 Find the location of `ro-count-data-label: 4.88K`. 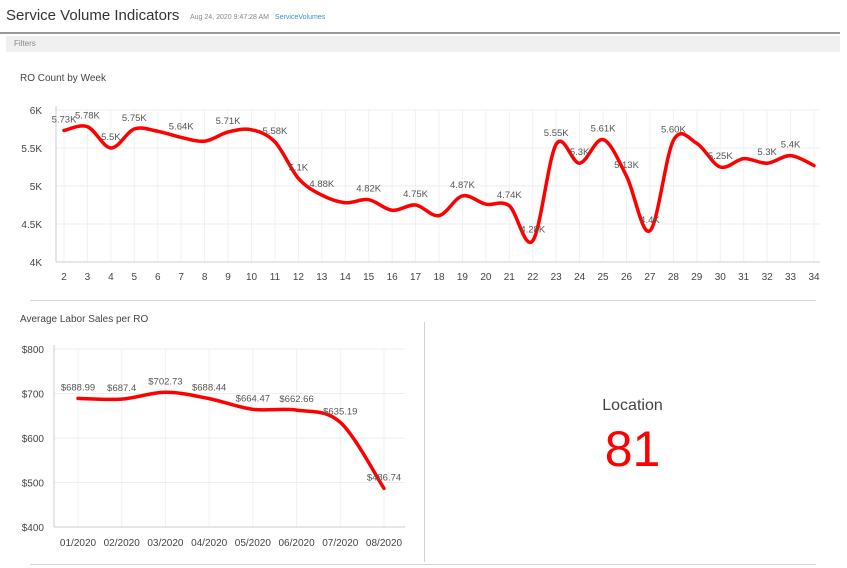

ro-count-data-label: 4.88K is located at coordinates (321, 184).